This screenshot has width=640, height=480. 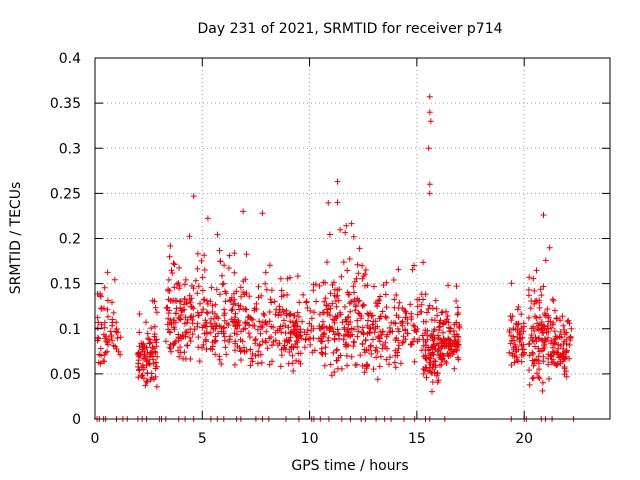 What do you see at coordinates (65, 194) in the screenshot?
I see `y-tick-label: 0.25` at bounding box center [65, 194].